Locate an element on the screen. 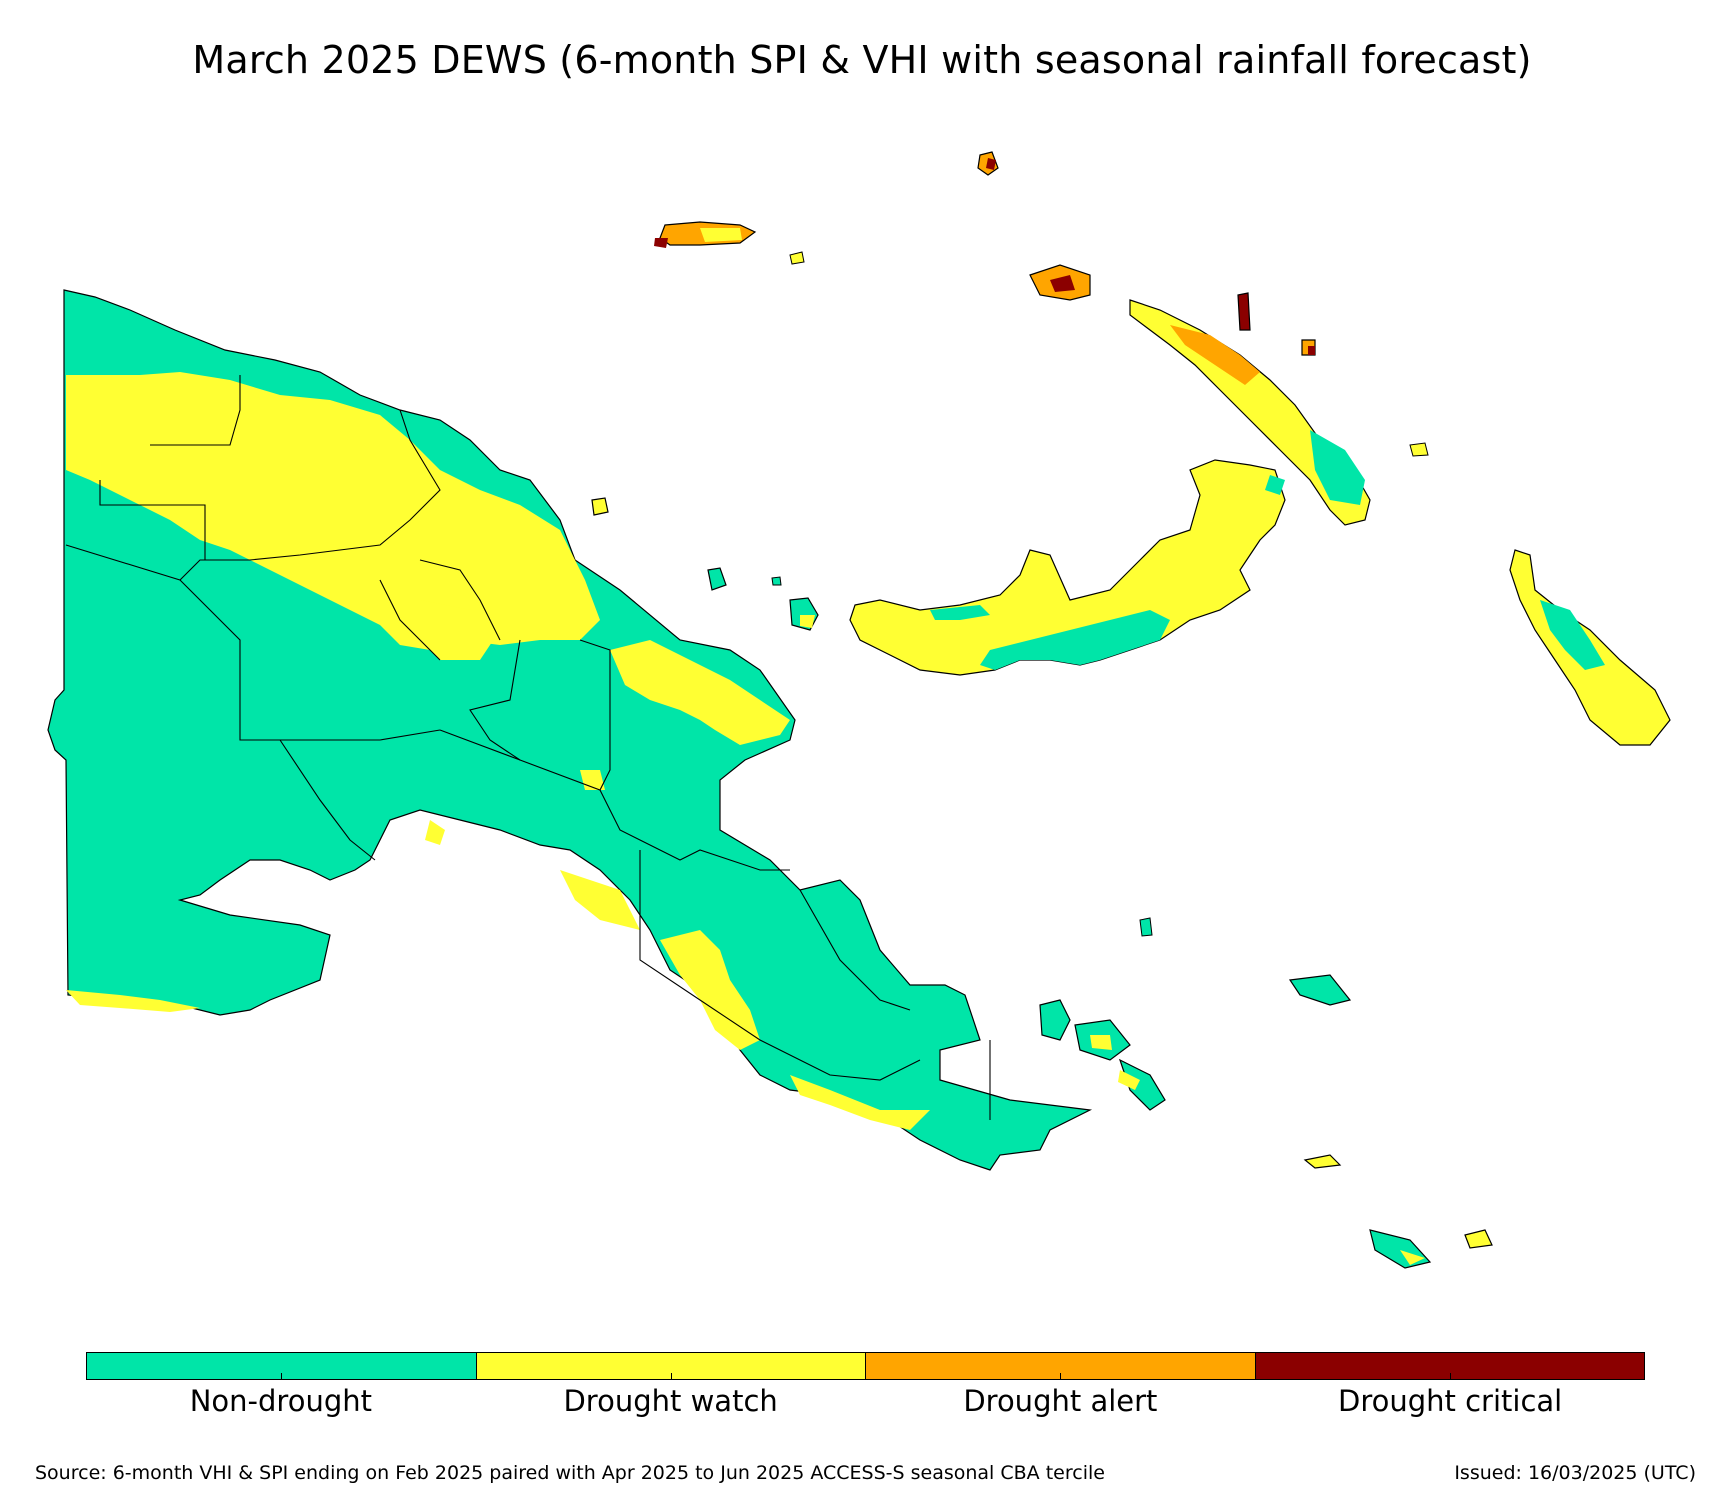 This screenshot has width=1724, height=1494. watch-zone-coast-south is located at coordinates (860, 1102).